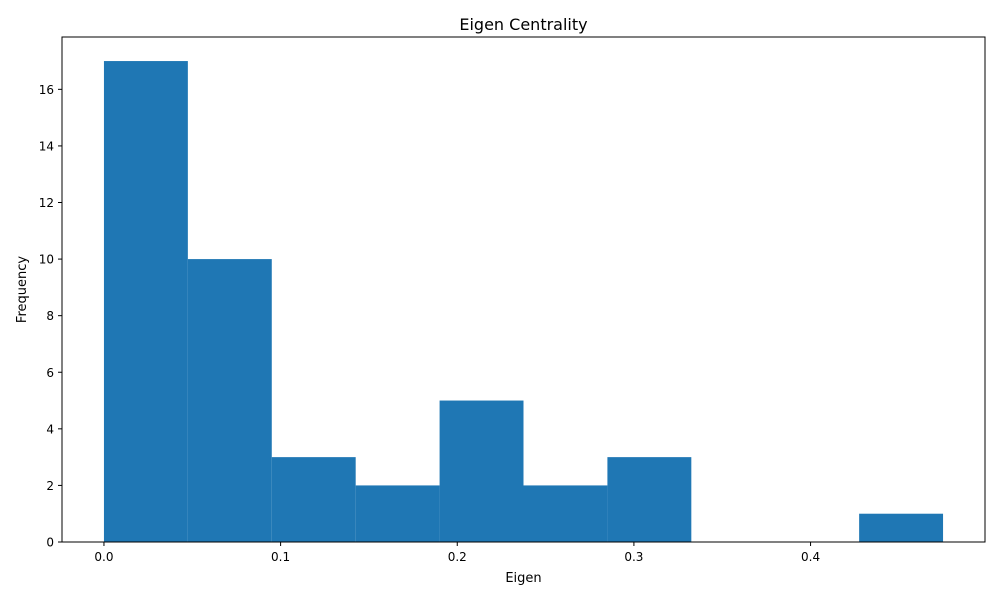 This screenshot has height=600, width=1000. I want to click on x-axis-ticks: 0.0 0.1 0.2 0.3 0.4, so click(457, 553).